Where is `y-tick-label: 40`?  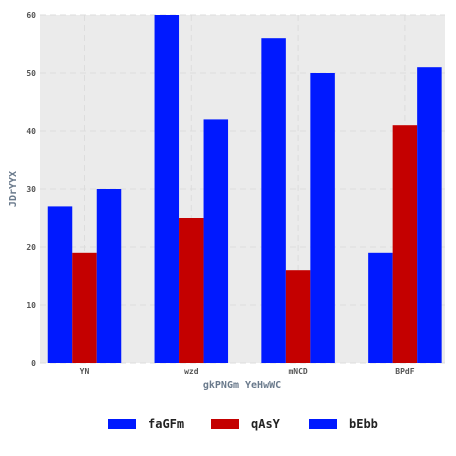
y-tick-label: 40 is located at coordinates (31, 131).